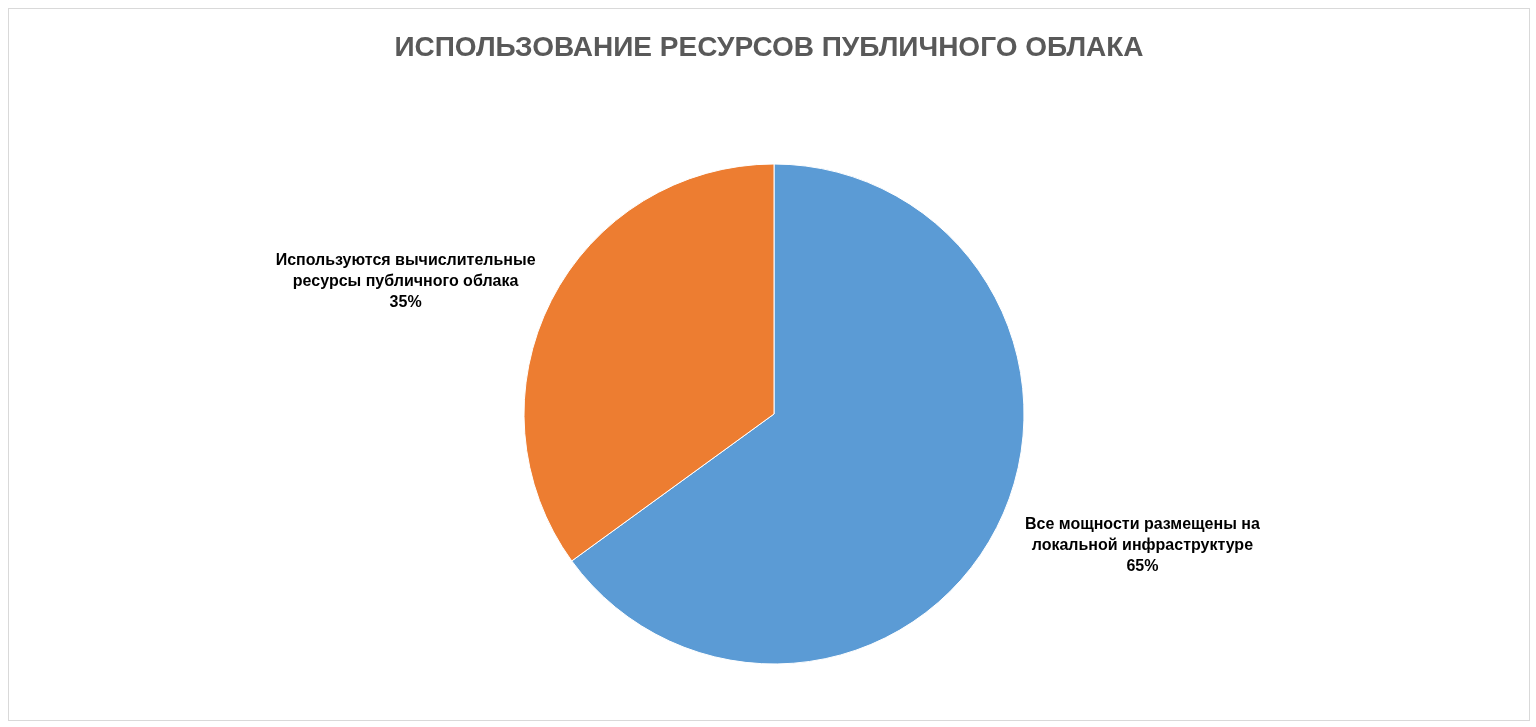 This screenshot has height=727, width=1536. Describe the element at coordinates (769, 47) in the screenshot. I see `chart-title: ИСПОЛЬЗОВАНИЕ РЕСУРСОВ ПУБЛИЧНОГО ОБЛАКА` at that location.